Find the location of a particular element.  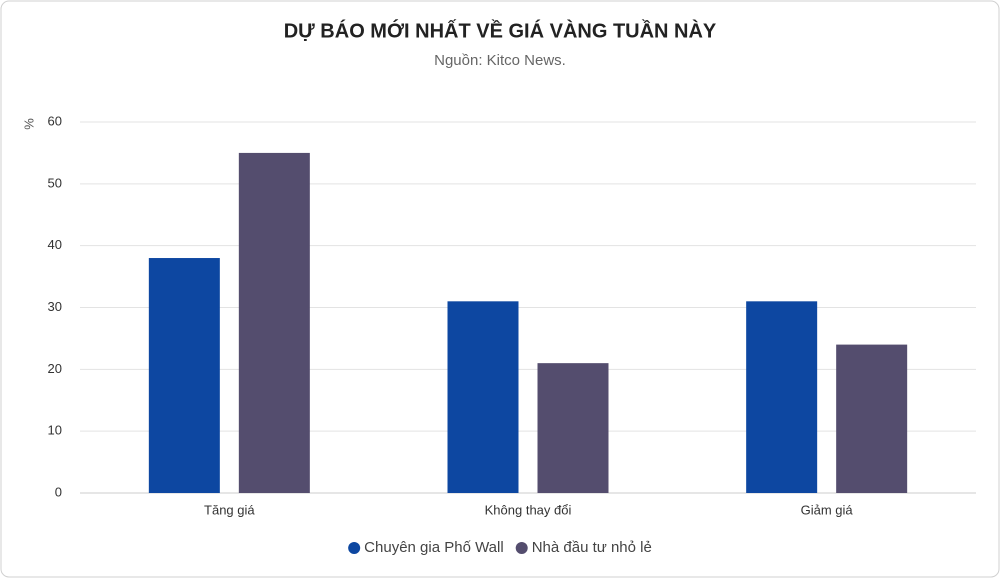

y-tick-label: 50 is located at coordinates (55, 182).